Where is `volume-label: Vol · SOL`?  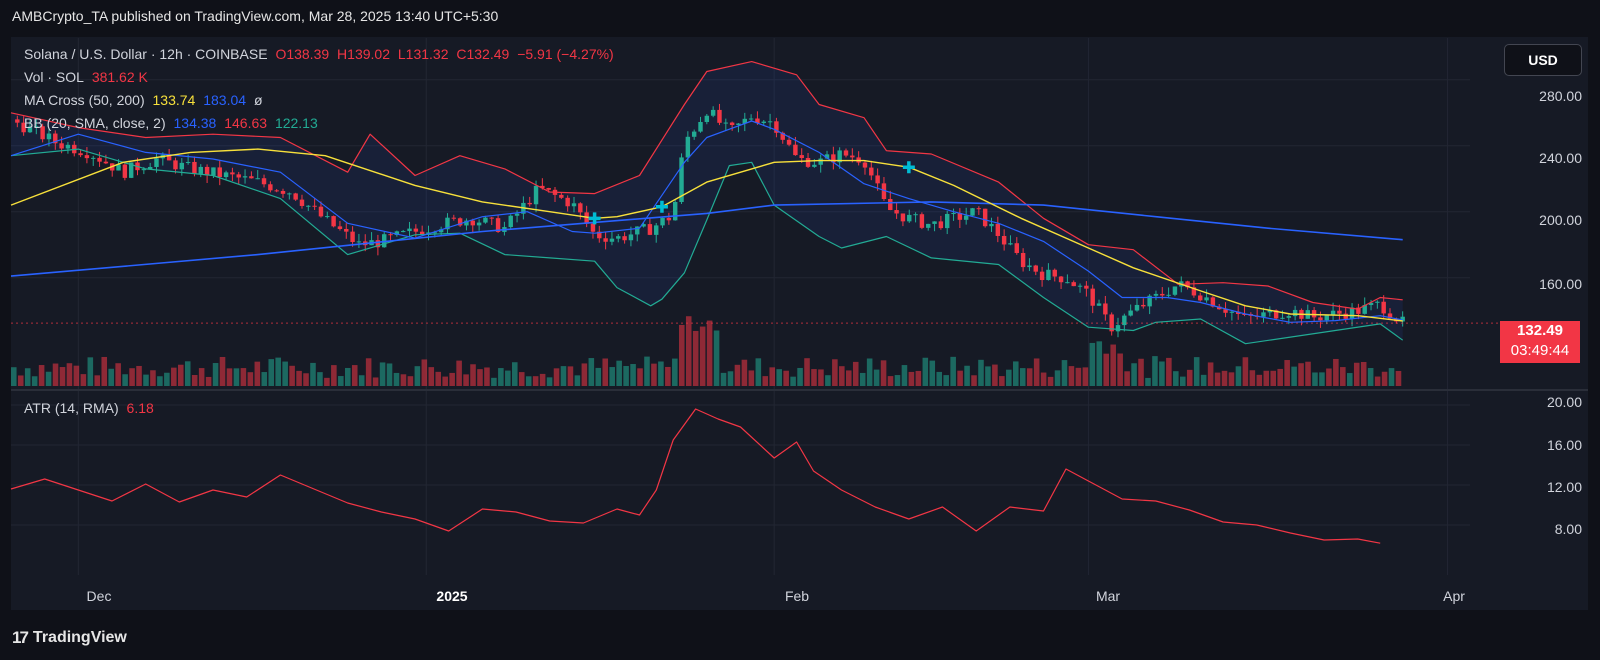 volume-label: Vol · SOL is located at coordinates (54, 77).